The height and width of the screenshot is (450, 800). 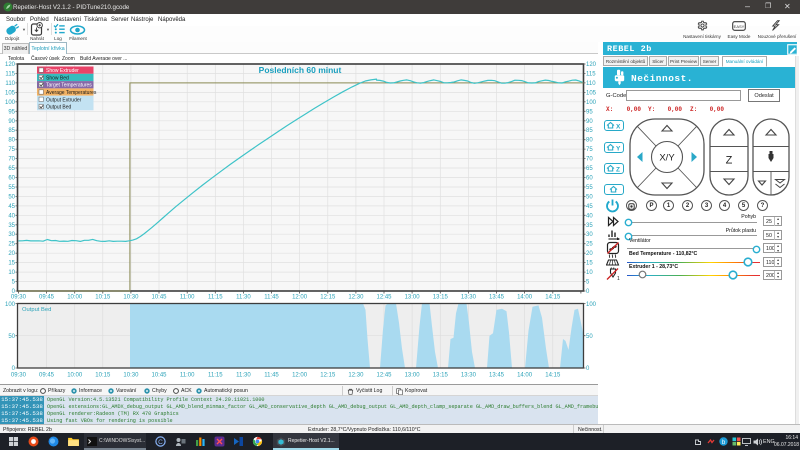 What do you see at coordinates (62, 71) in the screenshot?
I see `svg-text: Show Extruder` at bounding box center [62, 71].